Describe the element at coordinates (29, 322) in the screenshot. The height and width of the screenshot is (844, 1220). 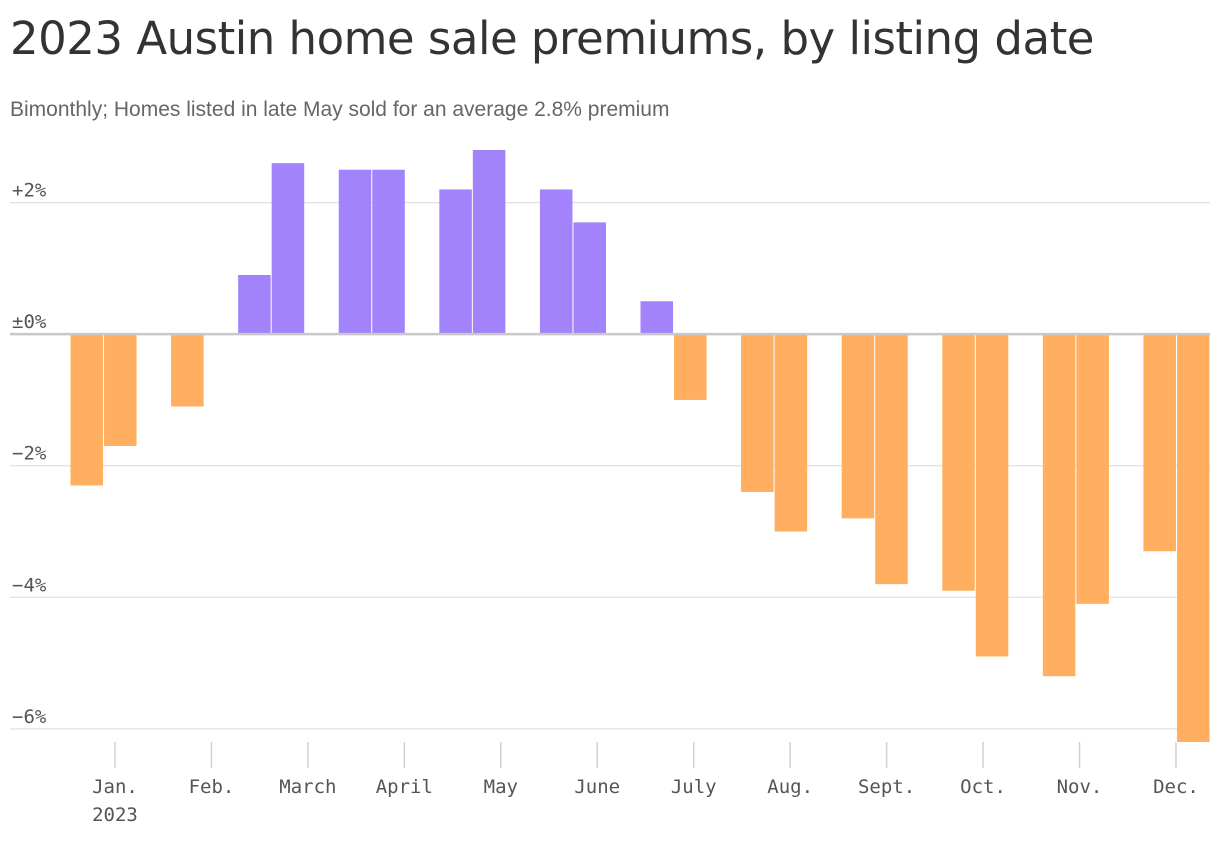
I see `y-tick-label: ±0%` at that location.